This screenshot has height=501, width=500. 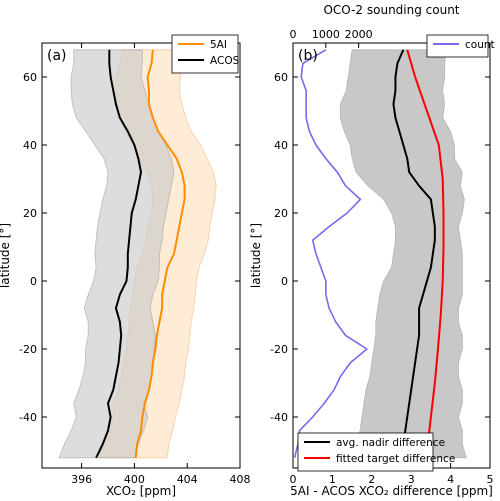 I want to click on series-line-count, so click(x=330, y=253).